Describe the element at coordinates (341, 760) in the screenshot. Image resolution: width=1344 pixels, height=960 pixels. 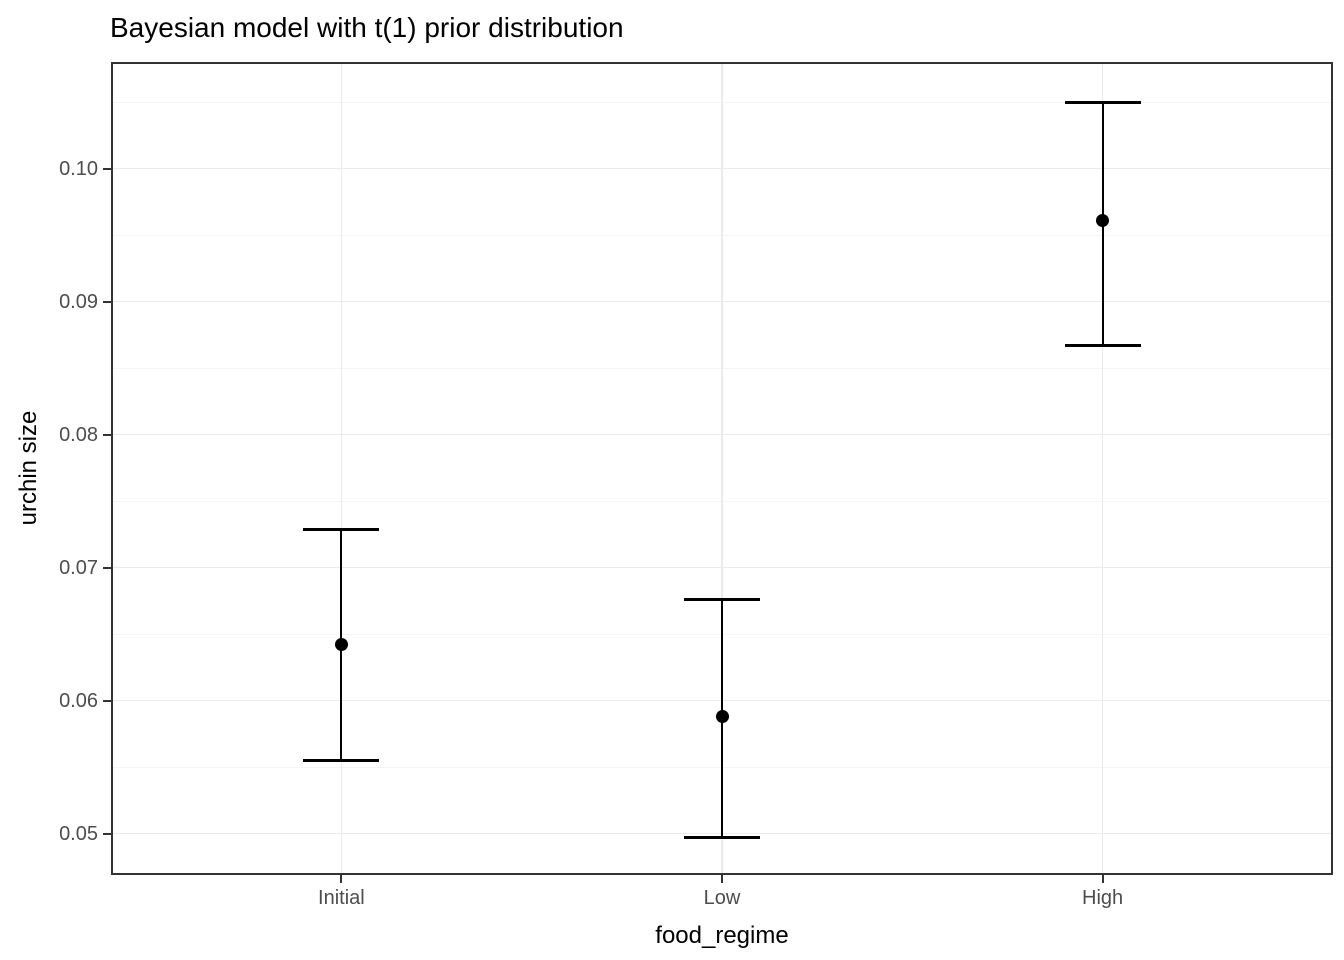
I see `errorbar-initial-lower-cap` at that location.